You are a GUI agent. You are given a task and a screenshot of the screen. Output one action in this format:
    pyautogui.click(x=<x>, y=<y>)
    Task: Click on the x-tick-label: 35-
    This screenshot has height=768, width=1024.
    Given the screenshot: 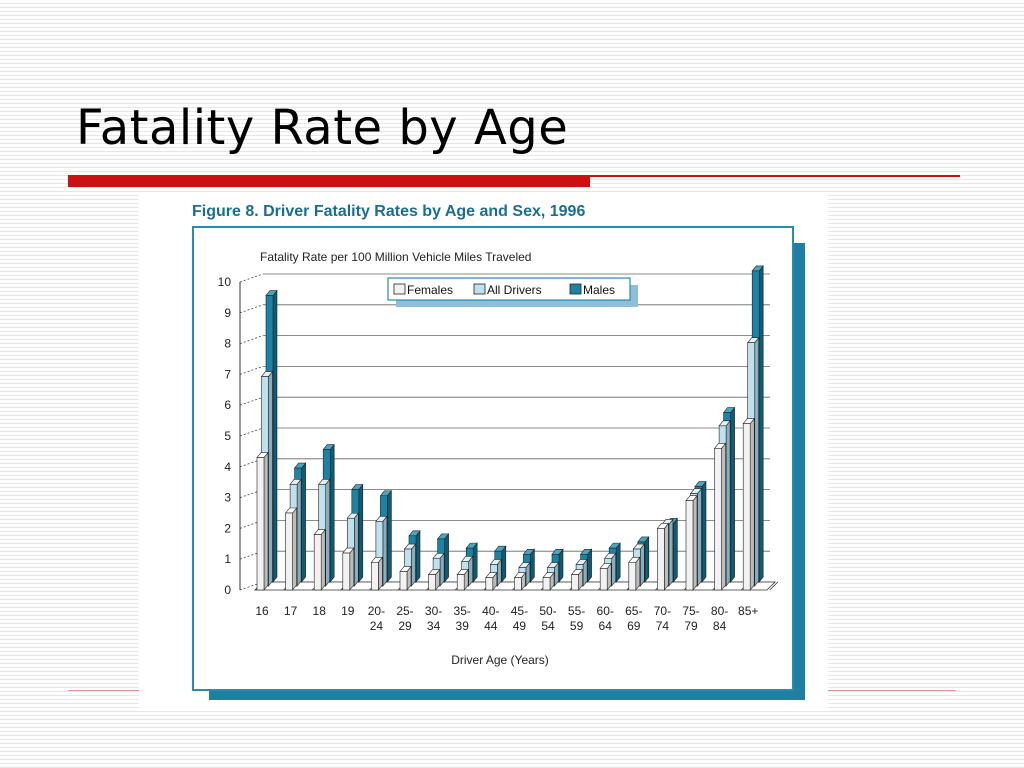 What is the action you would take?
    pyautogui.click(x=462, y=611)
    